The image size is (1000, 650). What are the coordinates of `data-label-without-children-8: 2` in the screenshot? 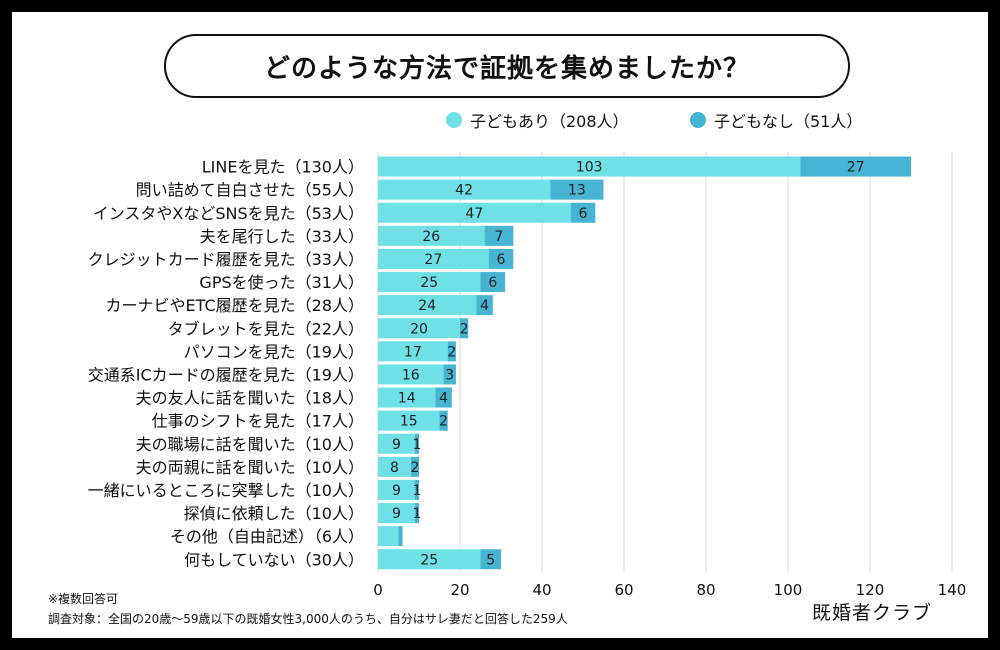 It's located at (451, 352).